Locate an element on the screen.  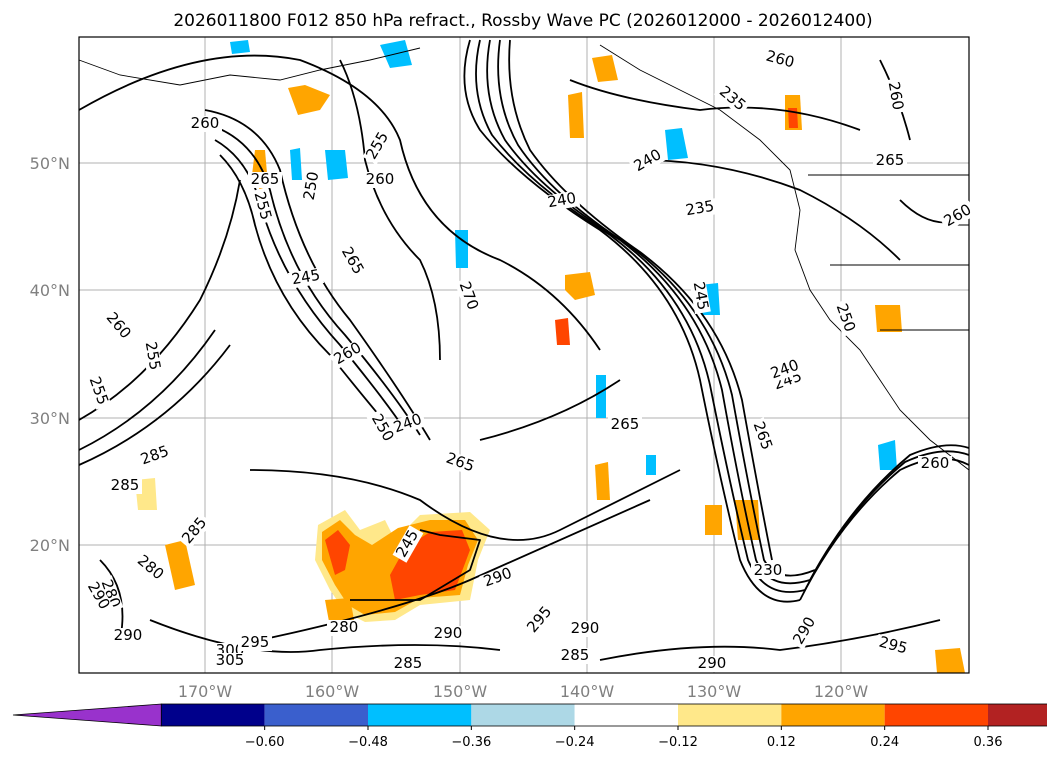
contour-label: 295 is located at coordinates (255, 642).